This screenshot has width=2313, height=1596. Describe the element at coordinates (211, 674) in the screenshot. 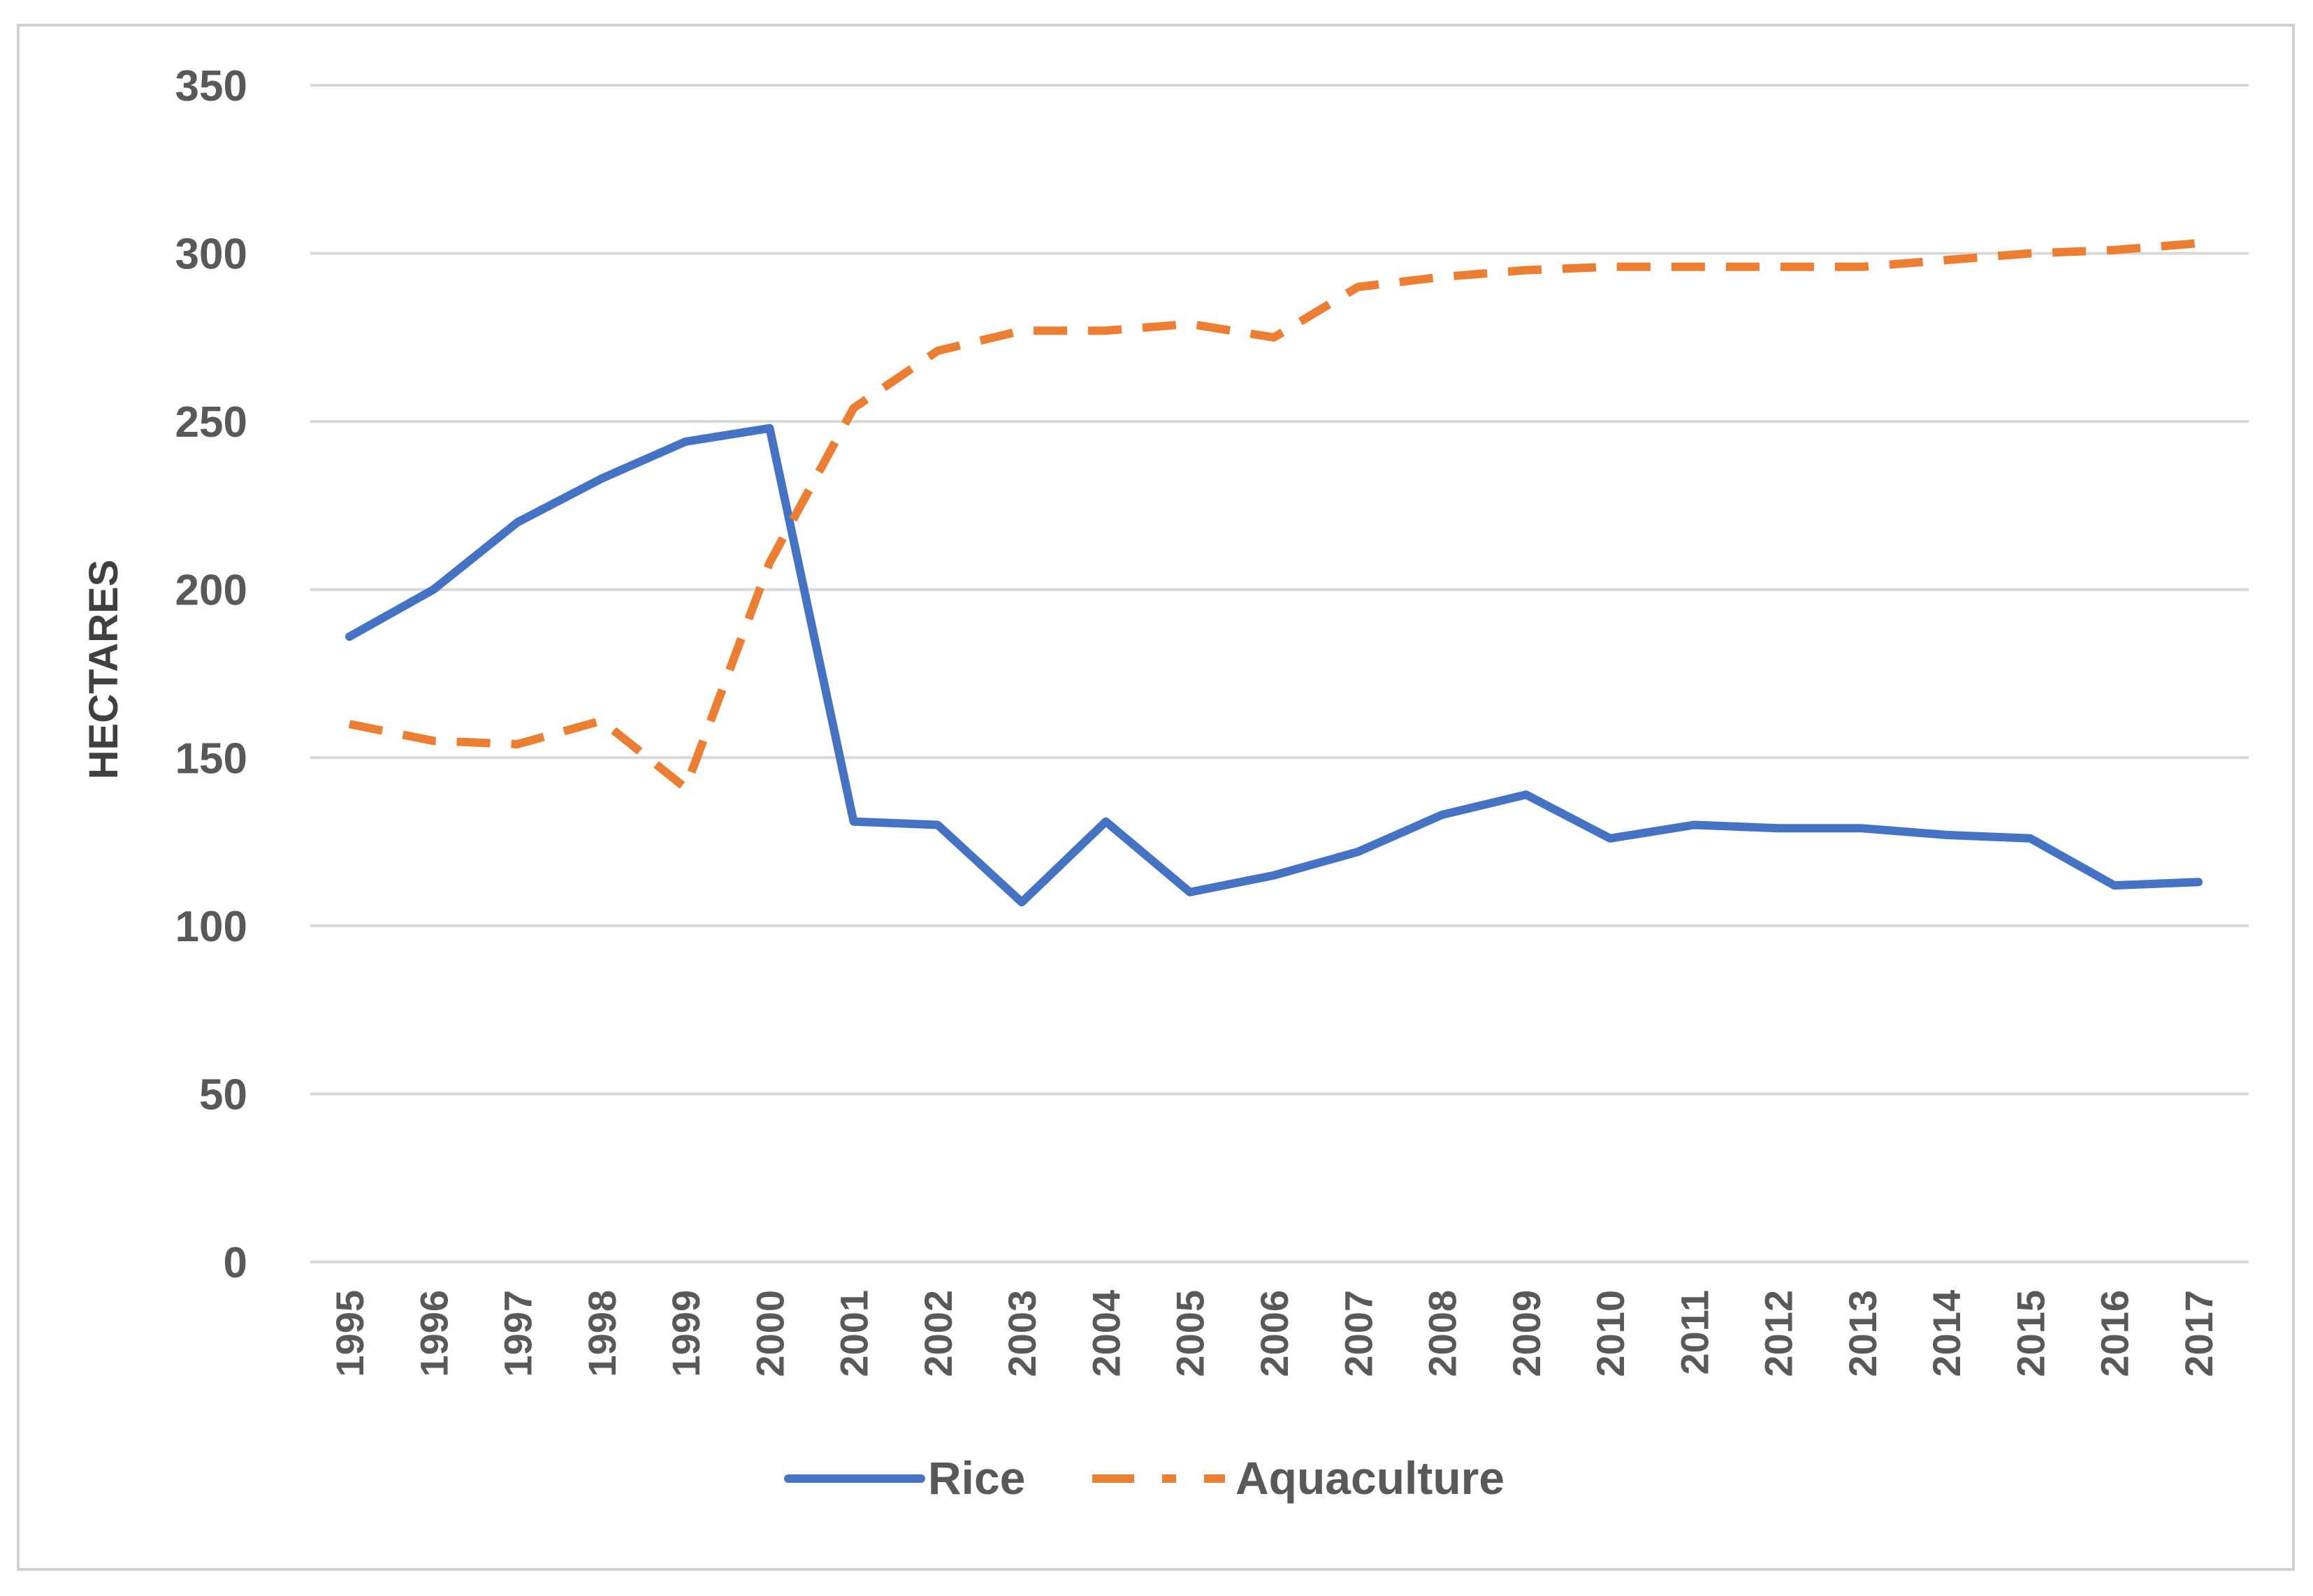

I see `y-axis-ticks: 0 50 100 150 200 250 300 350` at that location.